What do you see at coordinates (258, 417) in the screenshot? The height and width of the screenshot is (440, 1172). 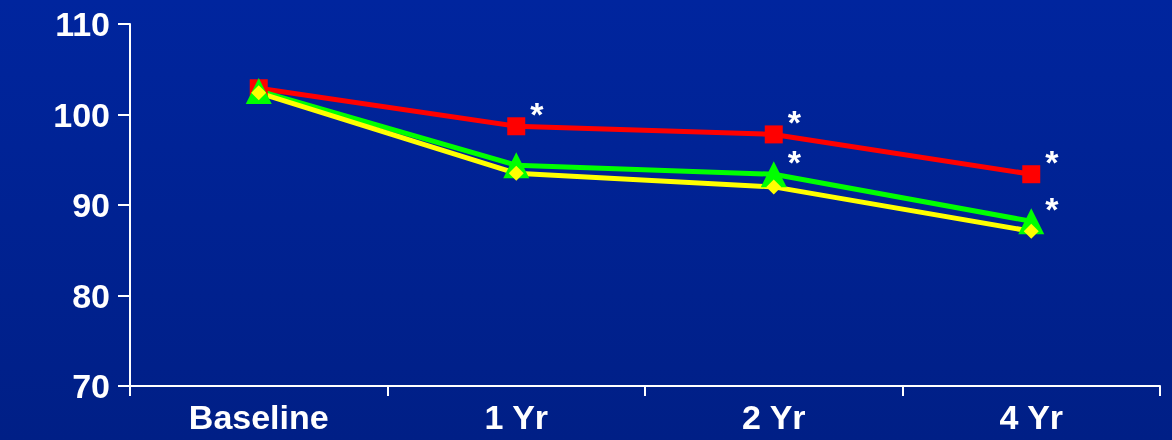 I see `x-tick-label: Baseline` at bounding box center [258, 417].